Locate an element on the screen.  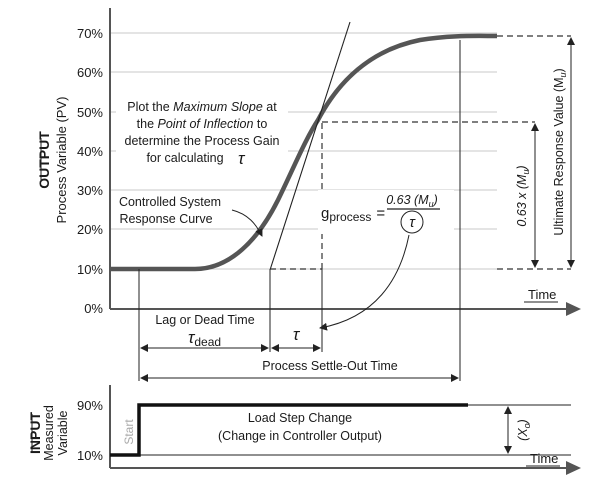
y-tick-40: 40% is located at coordinates (90, 151).